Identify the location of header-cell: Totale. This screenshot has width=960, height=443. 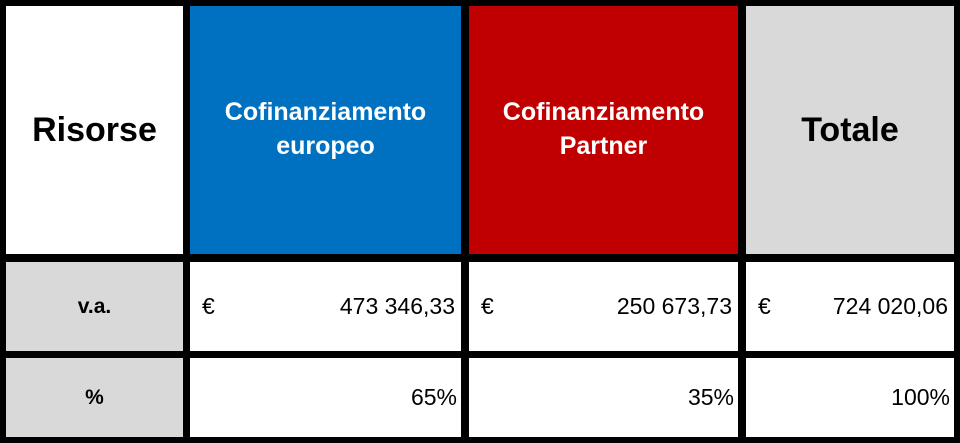
(850, 130).